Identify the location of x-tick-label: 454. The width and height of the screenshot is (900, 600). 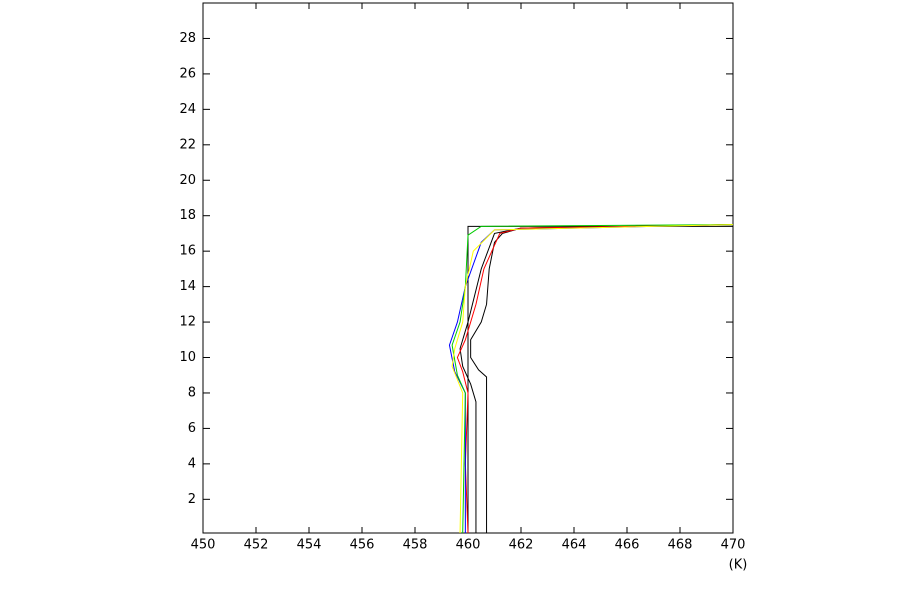
(309, 545).